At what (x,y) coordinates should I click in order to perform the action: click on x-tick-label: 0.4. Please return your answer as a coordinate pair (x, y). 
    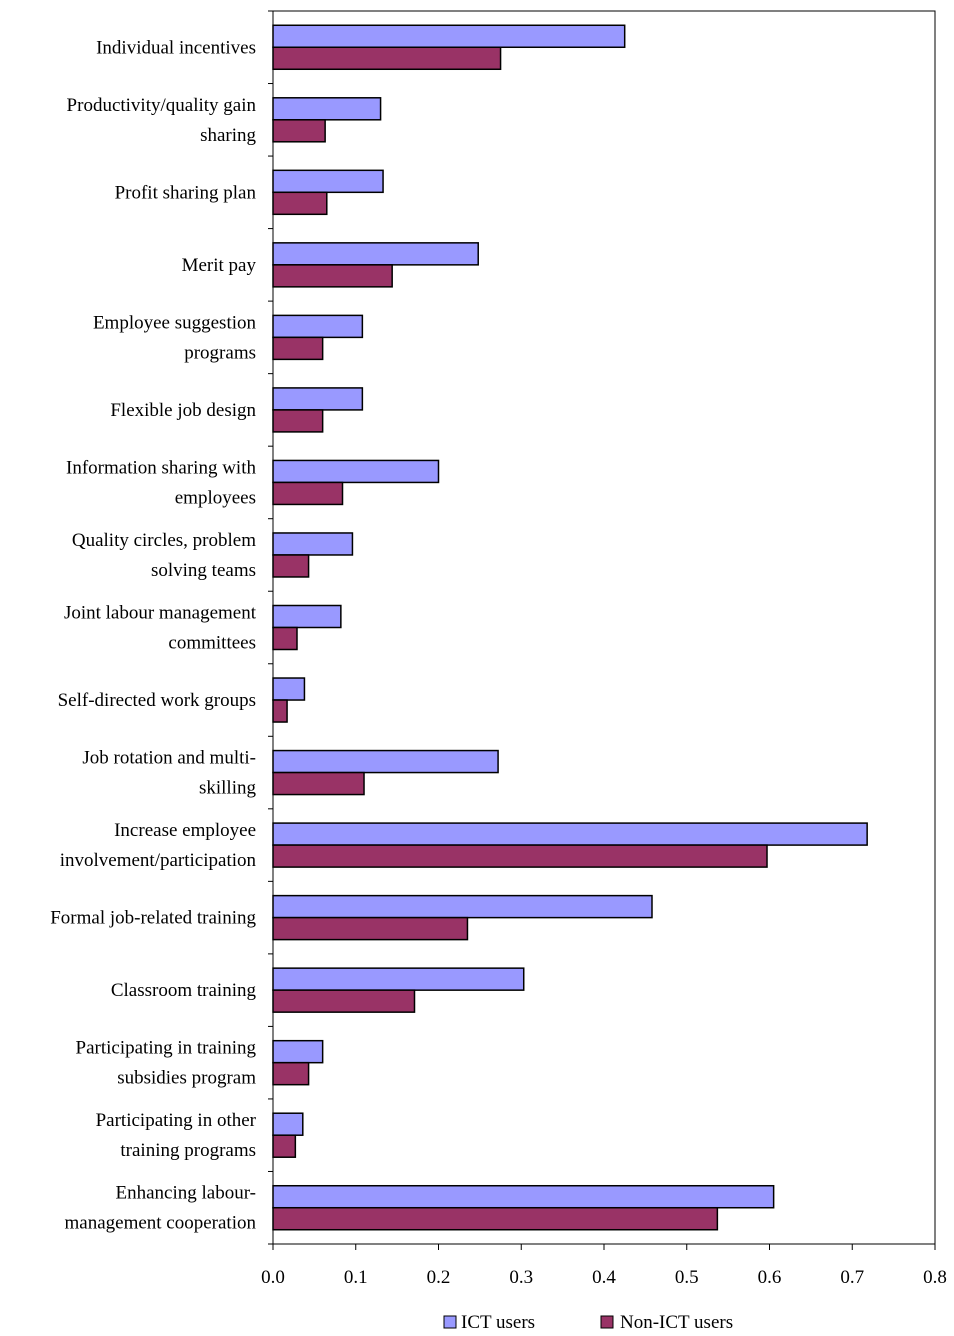
    Looking at the image, I should click on (604, 1277).